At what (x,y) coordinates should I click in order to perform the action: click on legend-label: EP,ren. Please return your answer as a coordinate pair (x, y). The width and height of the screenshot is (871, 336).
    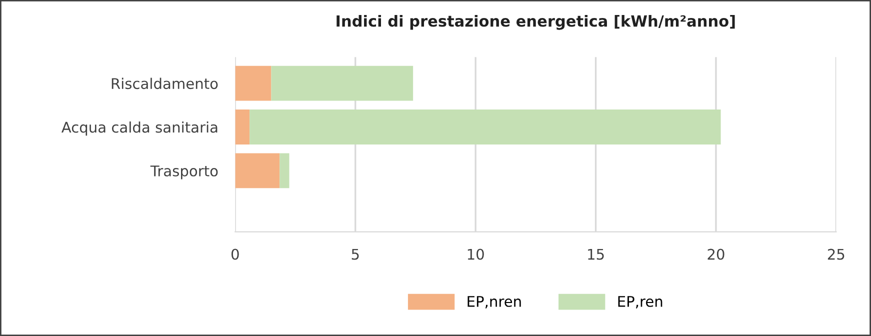
    Looking at the image, I should click on (640, 302).